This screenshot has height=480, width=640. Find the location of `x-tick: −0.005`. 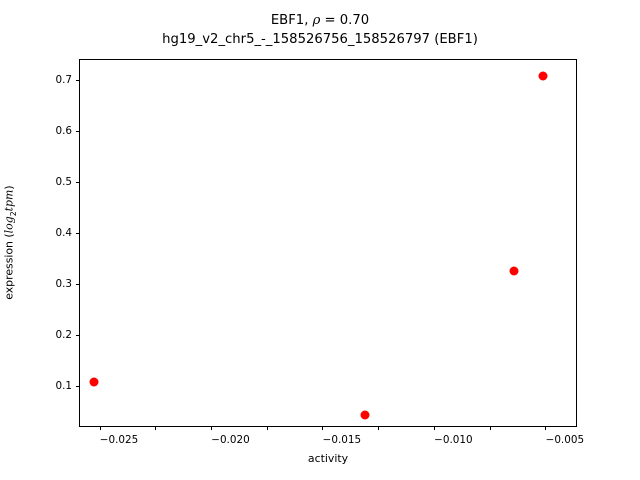

x-tick: −0.005 is located at coordinates (453, 436).